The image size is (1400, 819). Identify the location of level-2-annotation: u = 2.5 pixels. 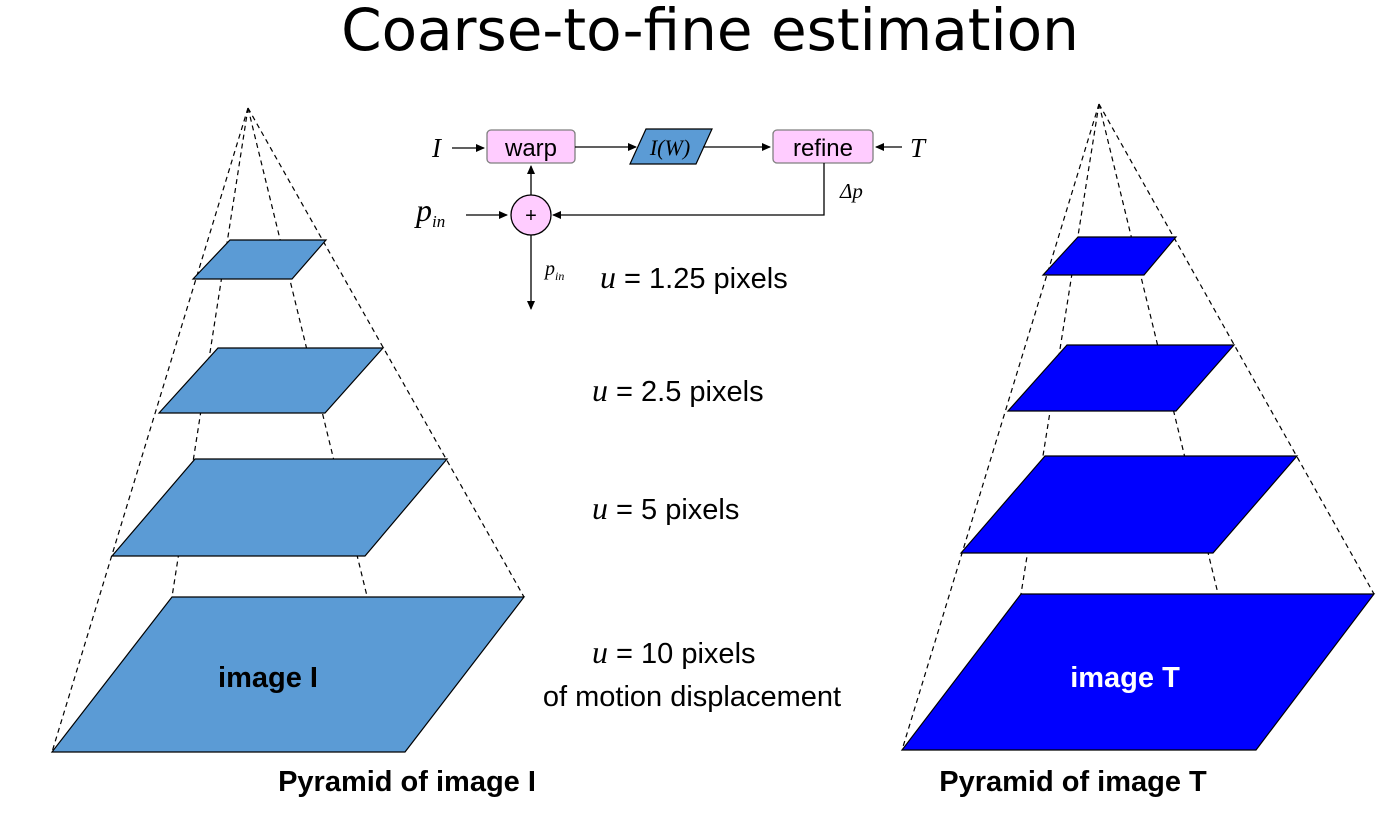
(678, 390).